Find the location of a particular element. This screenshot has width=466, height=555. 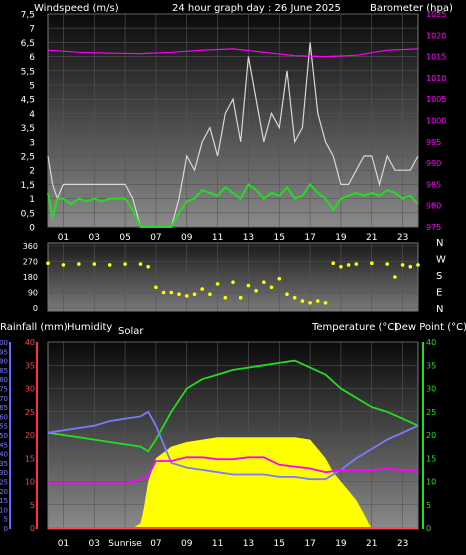

windspeed-tick-label: 5,5 is located at coordinates (28, 72).